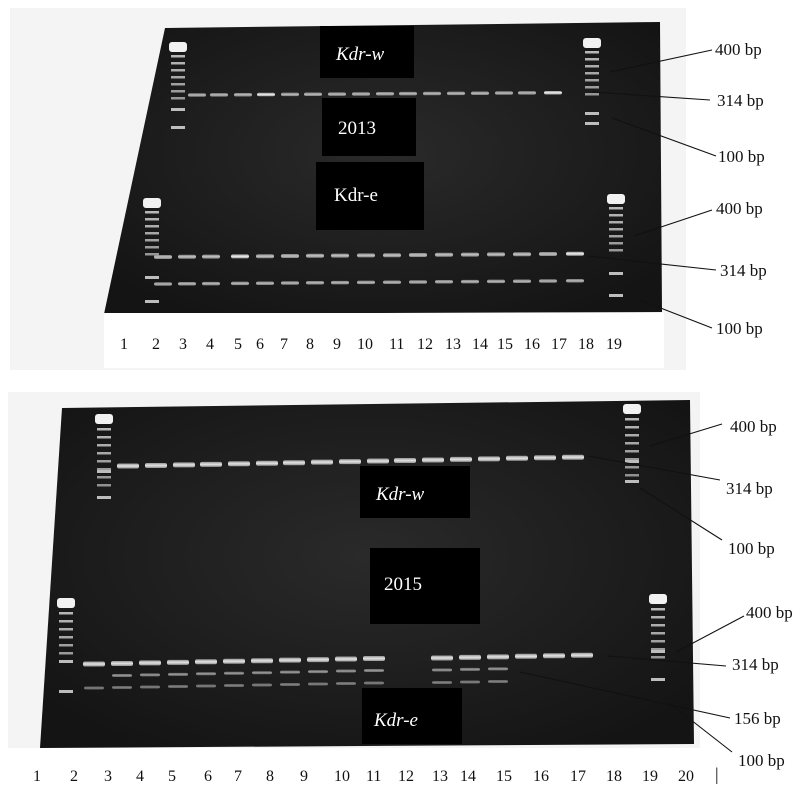 The height and width of the screenshot is (791, 809). What do you see at coordinates (769, 612) in the screenshot?
I see `marker-label: 400 bp` at bounding box center [769, 612].